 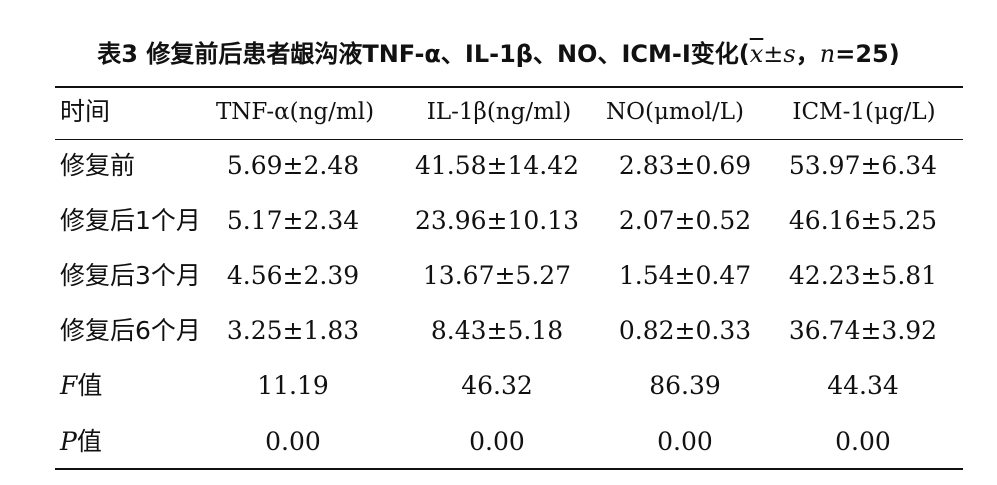 I want to click on cell-no: 2.83±0.69, so click(x=685, y=165).